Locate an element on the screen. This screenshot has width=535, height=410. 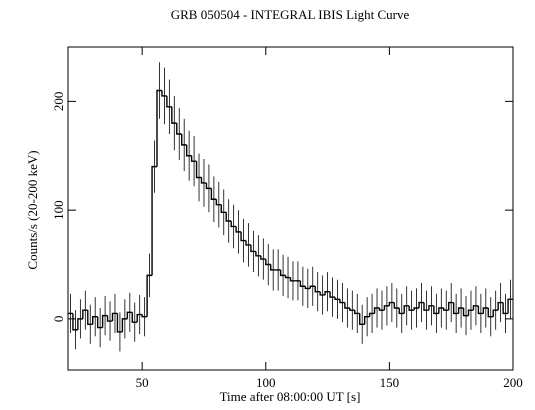
x-tick-label: 200 is located at coordinates (513, 382).